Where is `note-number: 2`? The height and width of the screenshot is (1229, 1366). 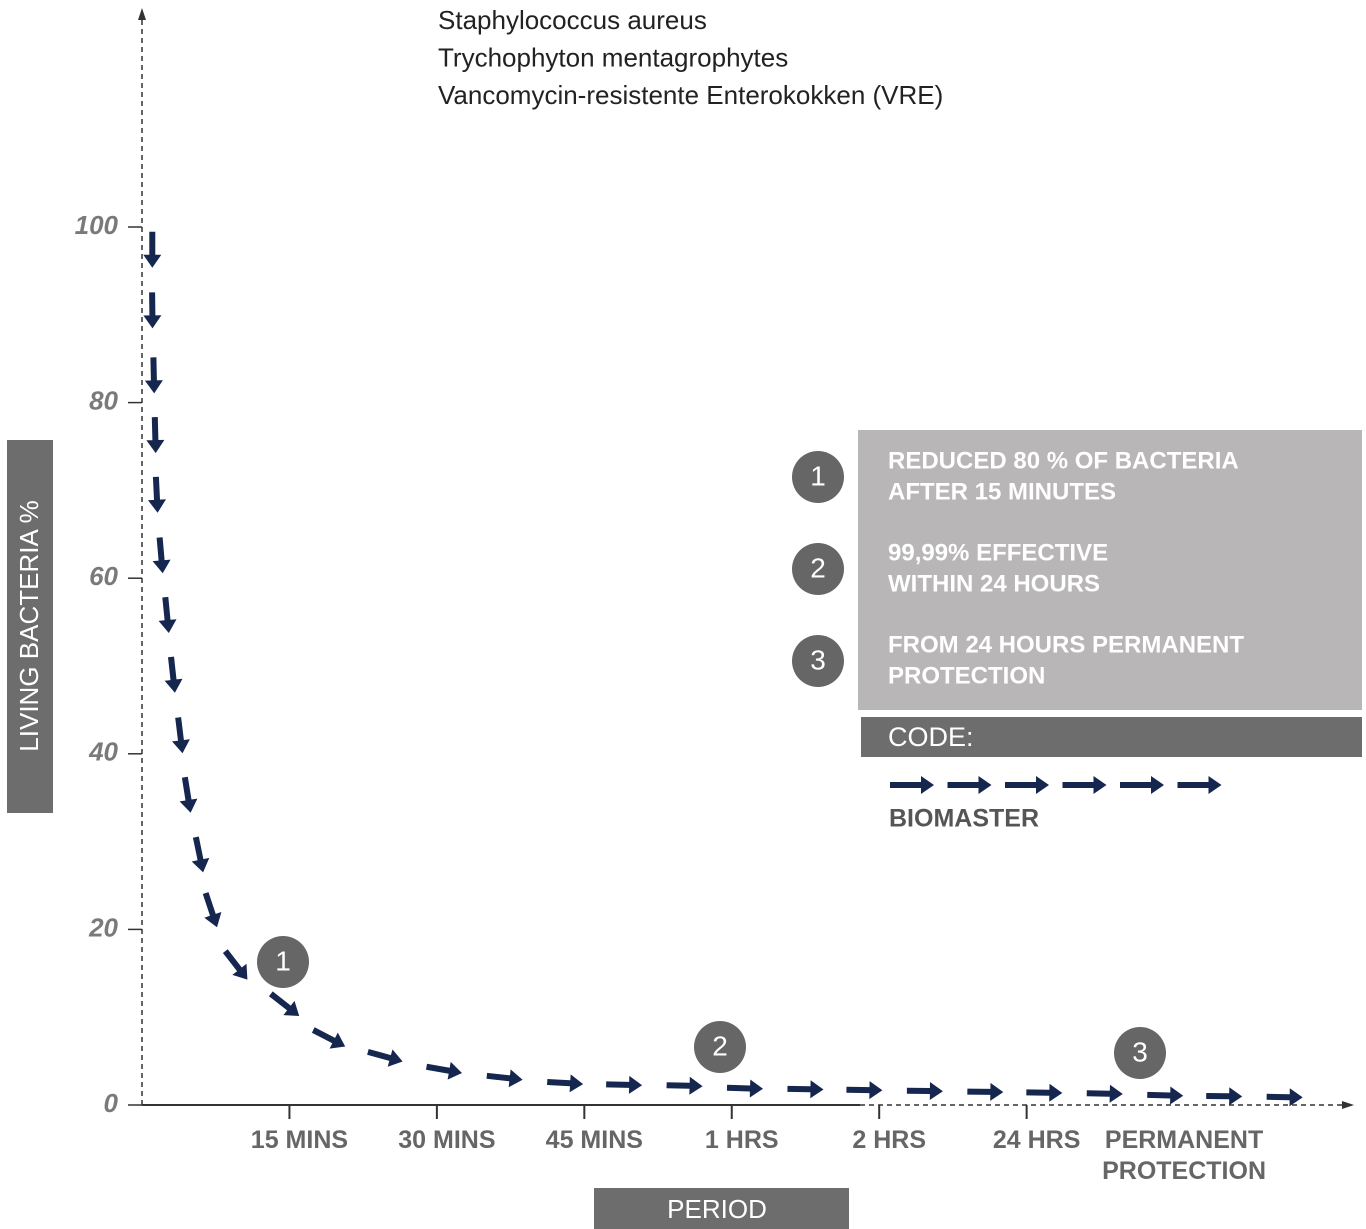
note-number: 2 is located at coordinates (818, 567).